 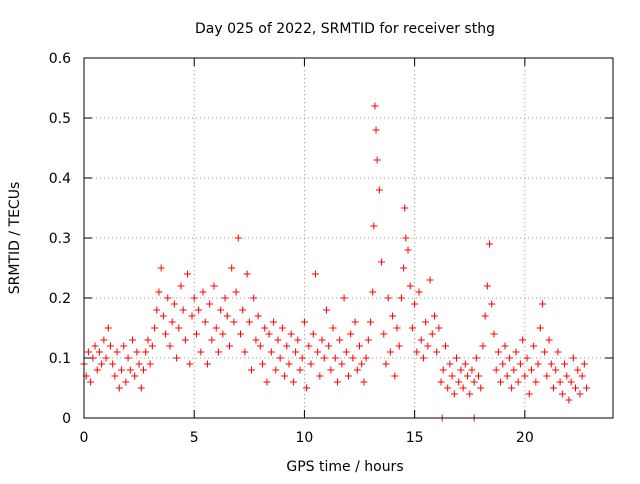 I want to click on x-tick-label: 20, so click(x=525, y=438).